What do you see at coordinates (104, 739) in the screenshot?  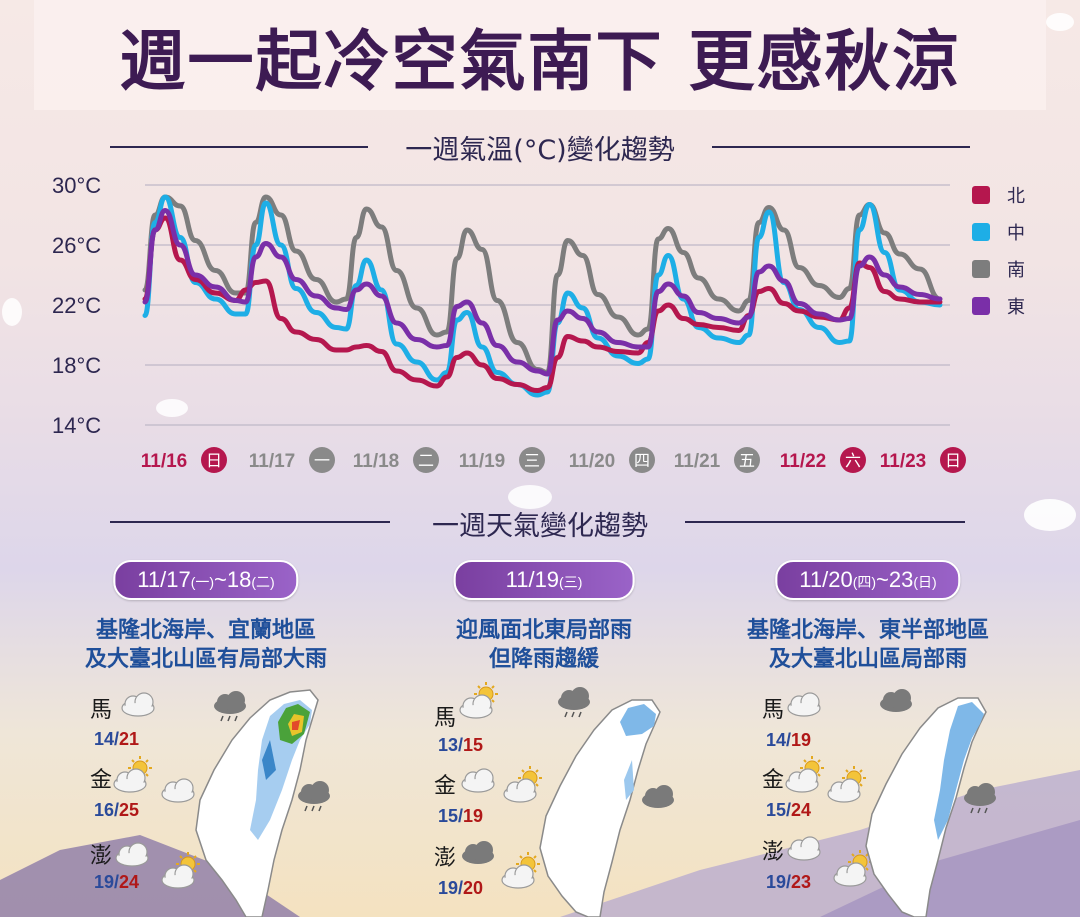 I see `temp-low: 14` at bounding box center [104, 739].